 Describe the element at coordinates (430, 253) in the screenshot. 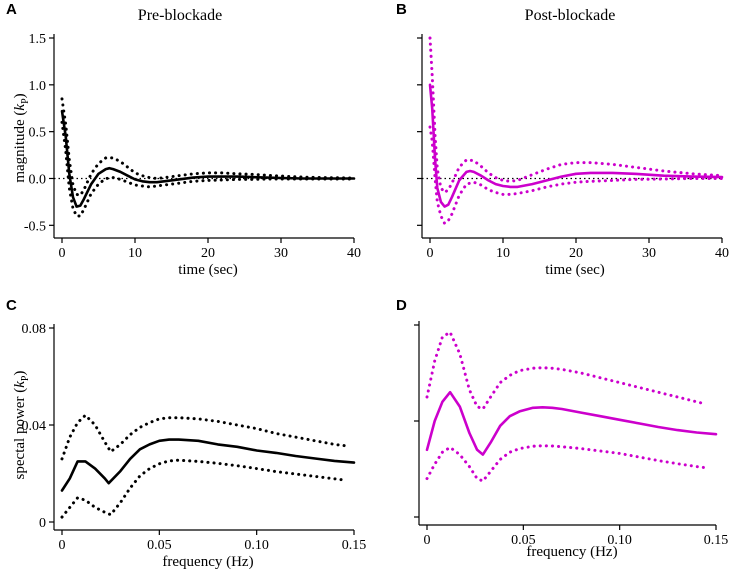

I see `panel-b-x-tick-label: 0` at that location.